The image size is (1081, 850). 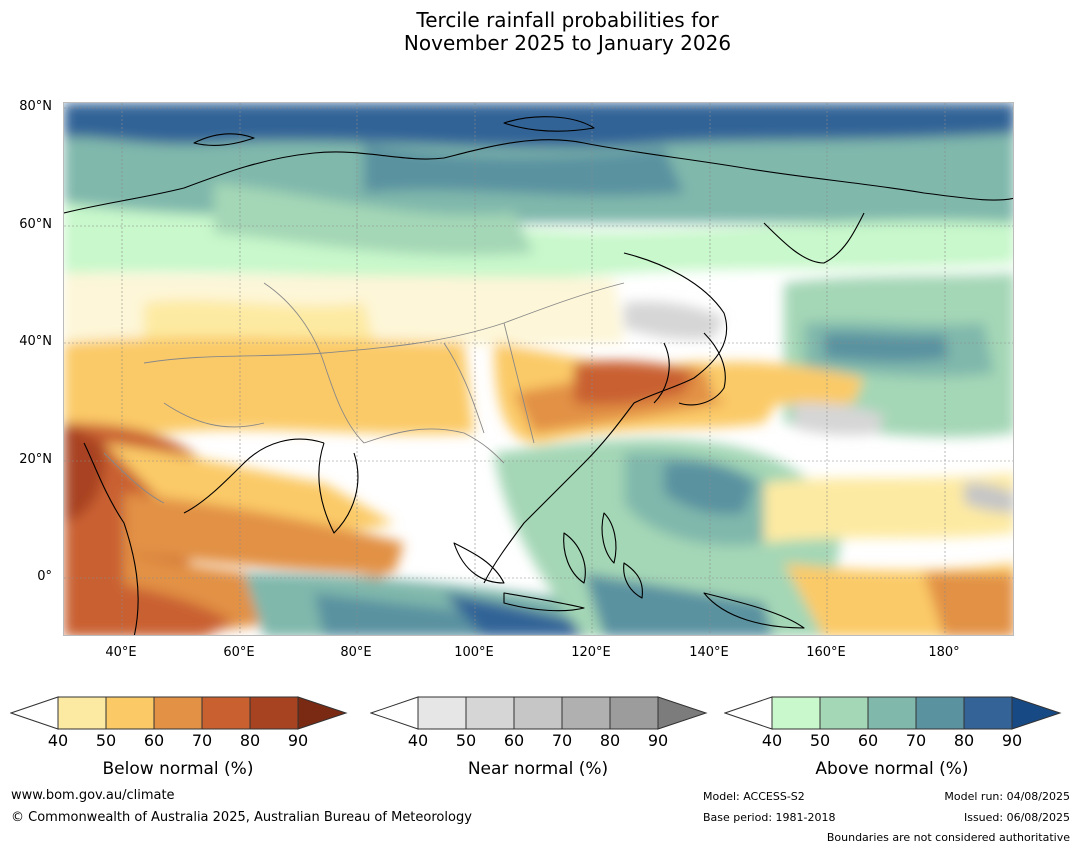 What do you see at coordinates (868, 740) in the screenshot?
I see `colorbar-above-tick: 60` at bounding box center [868, 740].